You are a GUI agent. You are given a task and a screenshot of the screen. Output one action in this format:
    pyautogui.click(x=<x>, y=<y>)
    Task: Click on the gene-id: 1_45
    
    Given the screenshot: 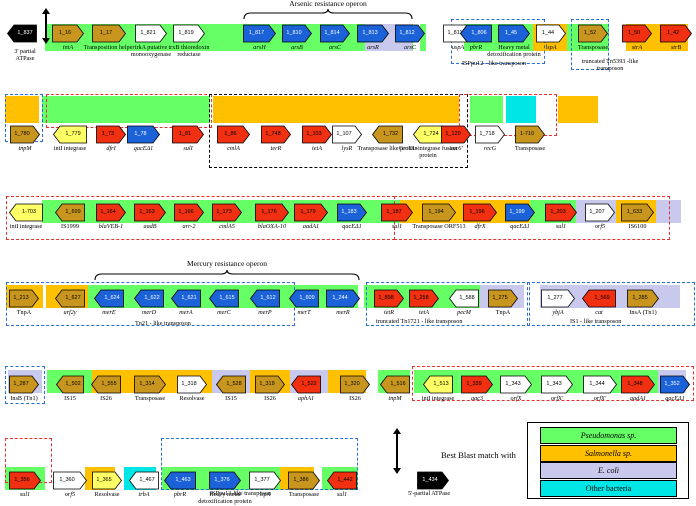 What is the action you would take?
    pyautogui.click(x=511, y=33)
    